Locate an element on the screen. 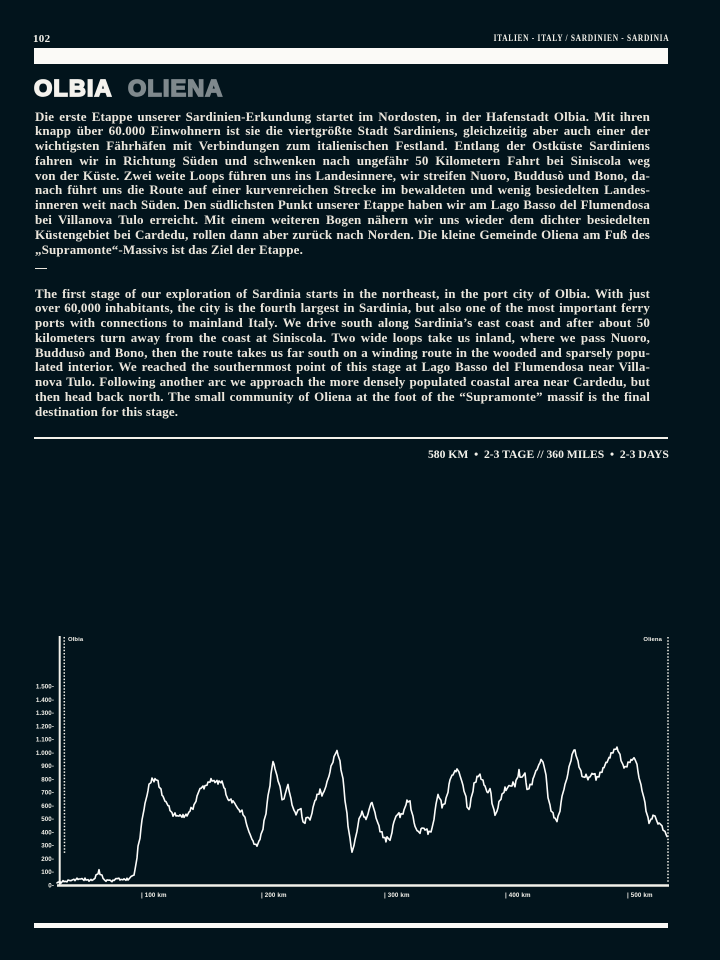  svg-text: 1.400- is located at coordinates (45, 700).